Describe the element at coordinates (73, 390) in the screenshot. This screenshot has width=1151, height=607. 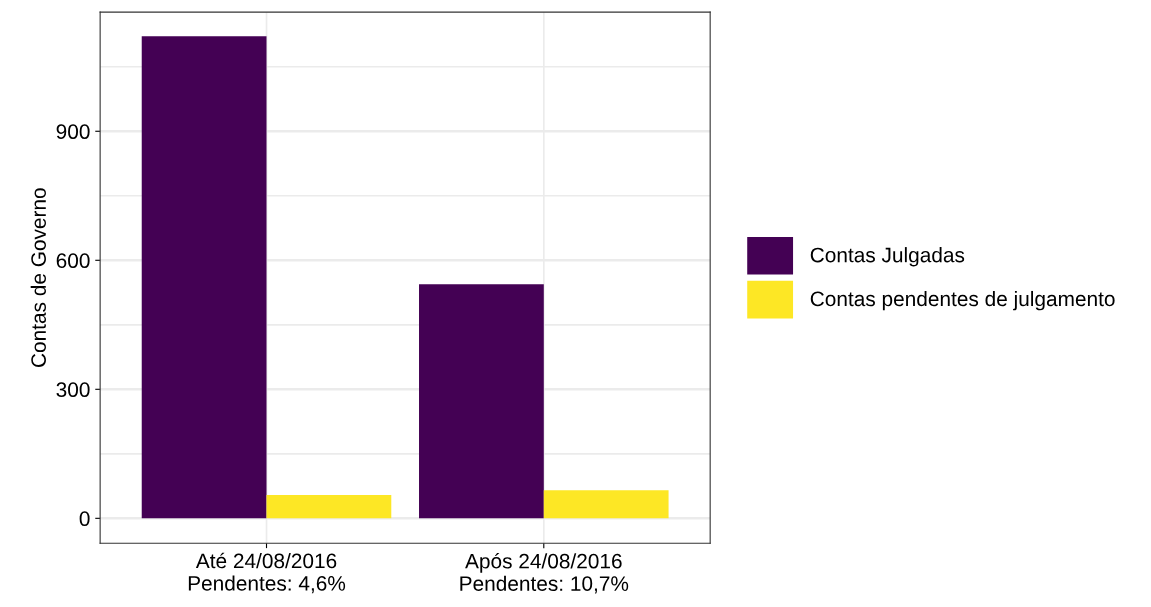
I see `y-tick-label: 300` at that location.